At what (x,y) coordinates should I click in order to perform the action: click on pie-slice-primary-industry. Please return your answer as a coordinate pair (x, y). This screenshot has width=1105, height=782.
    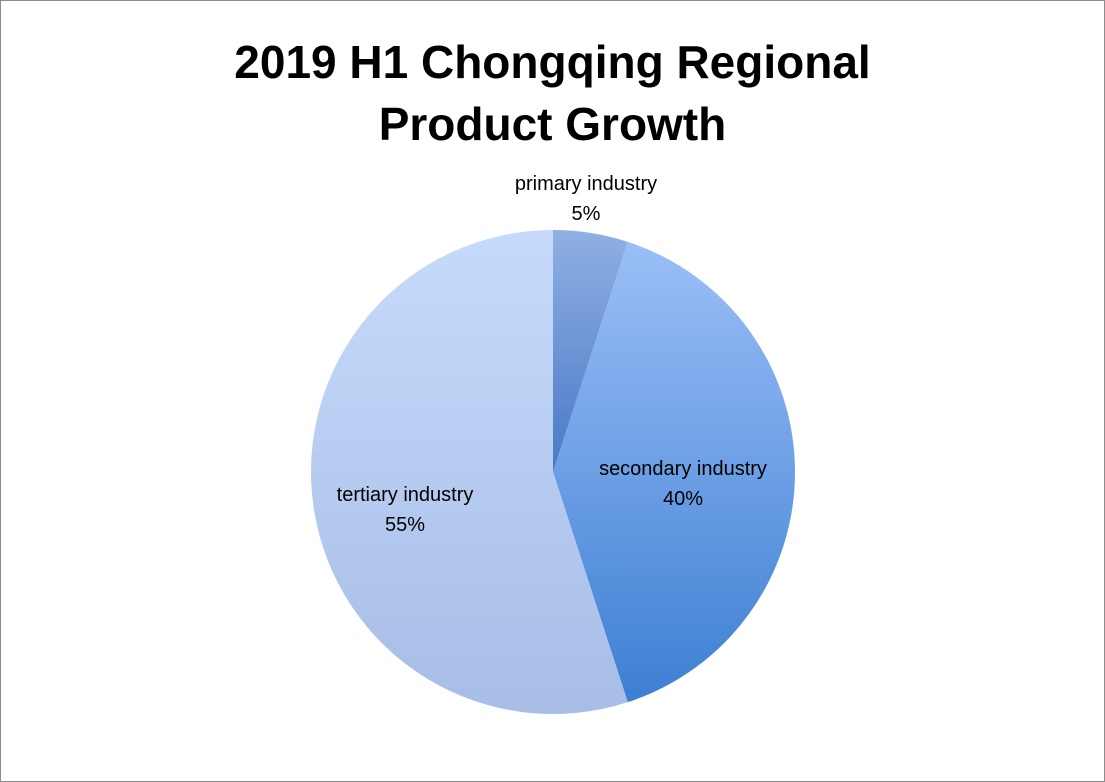
    Looking at the image, I should click on (590, 351).